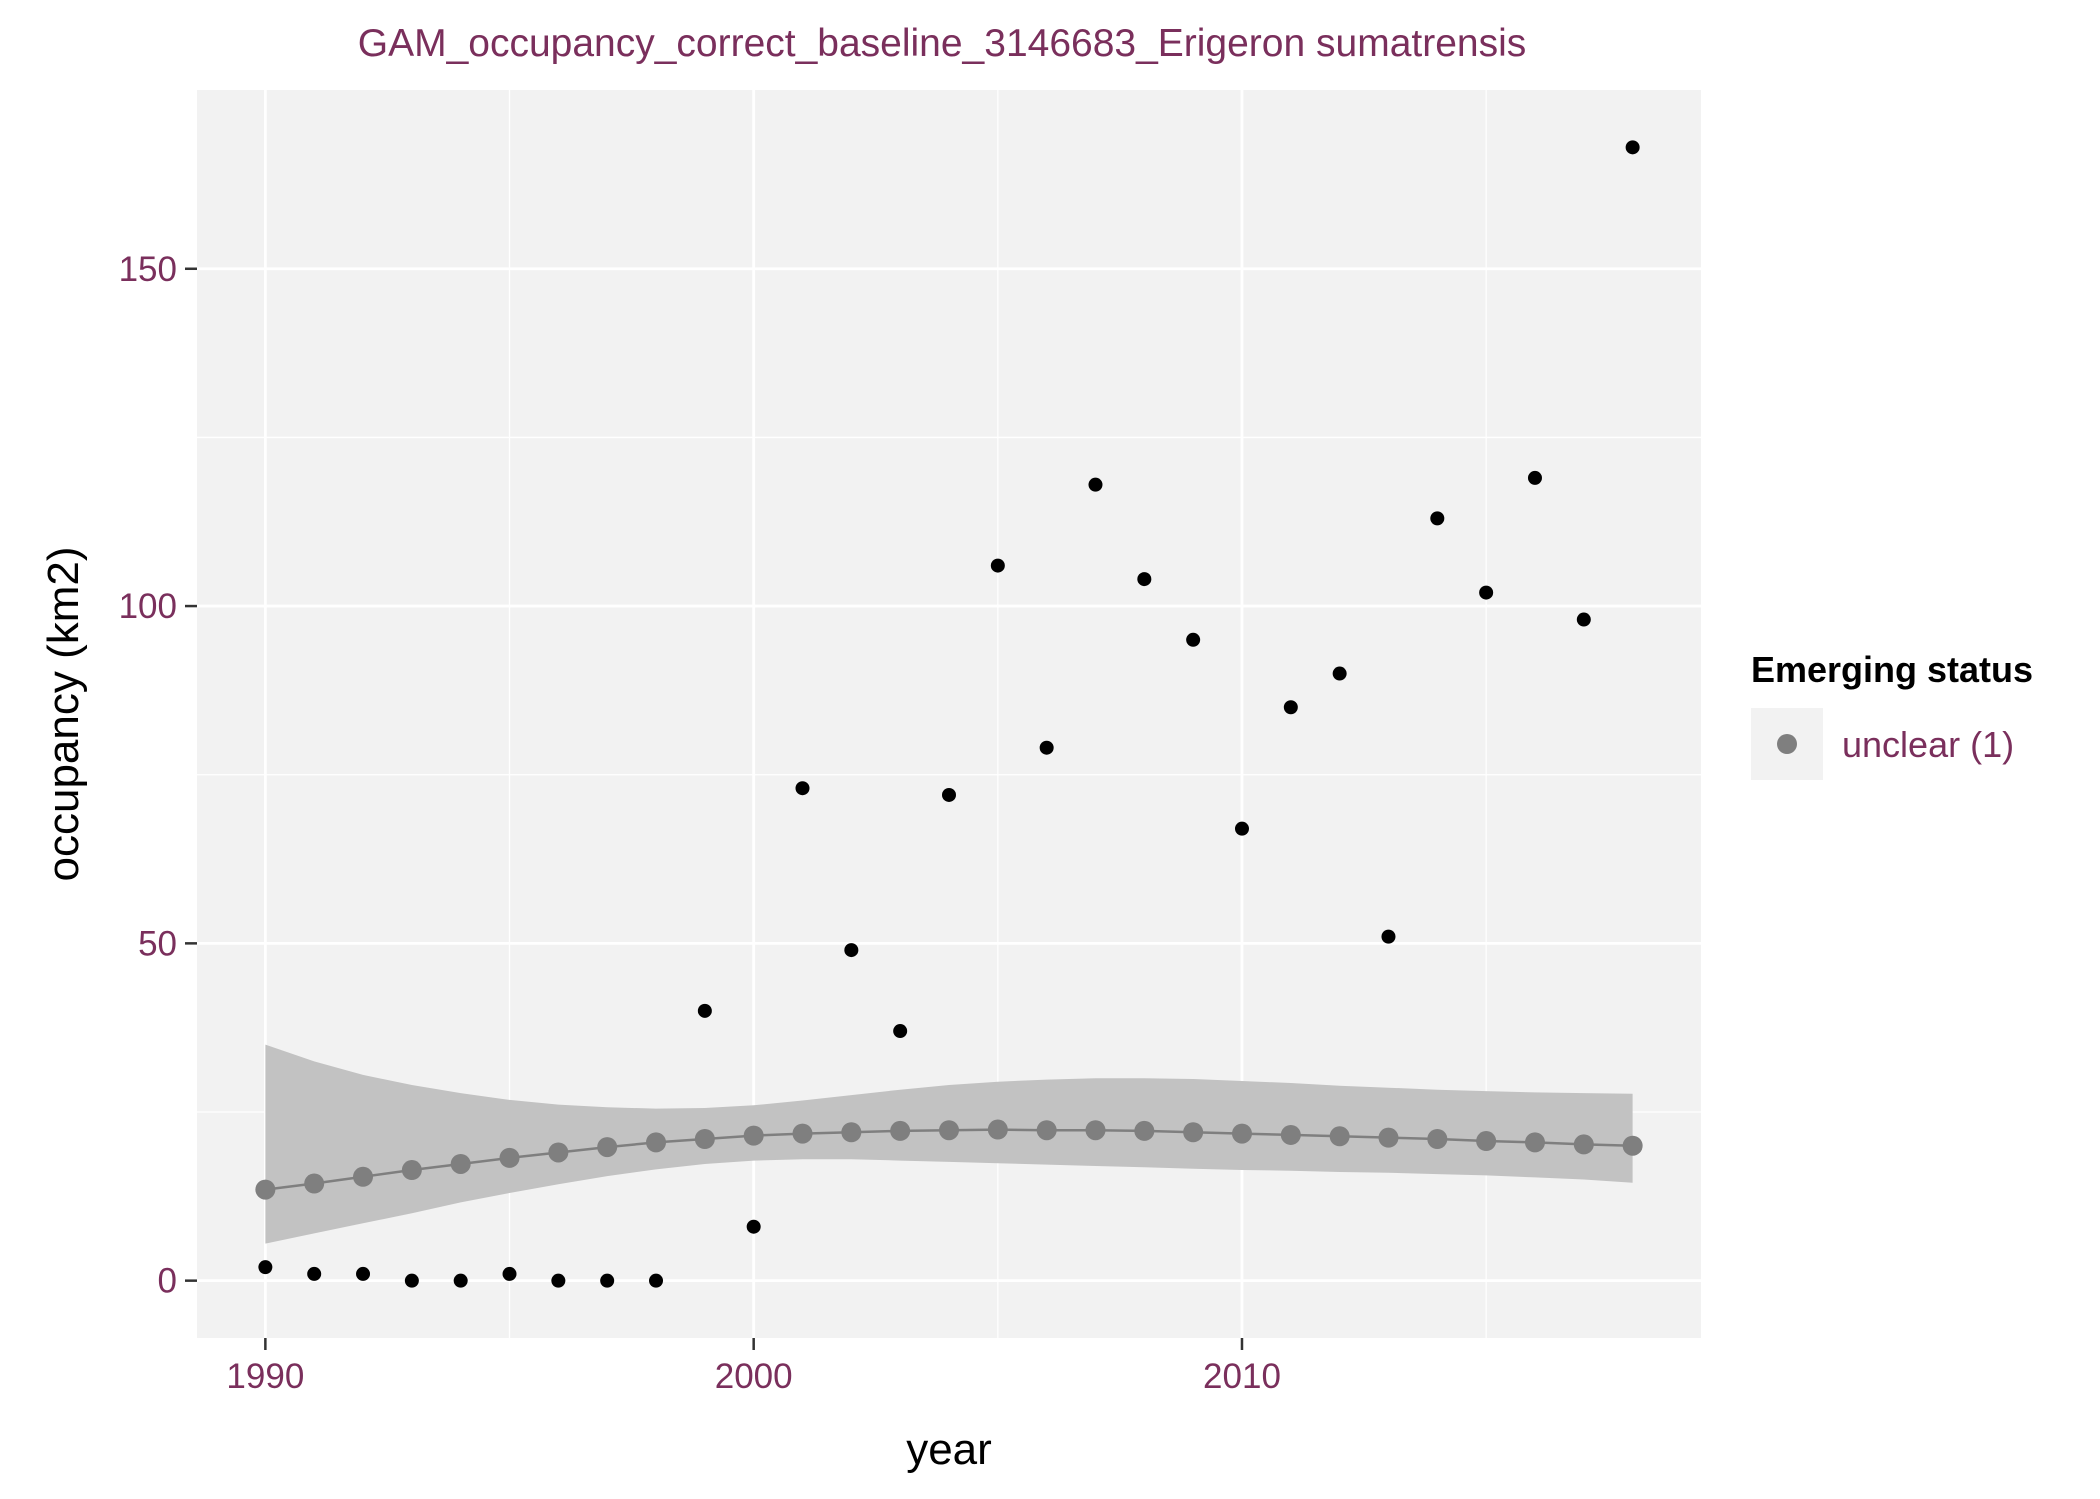 This screenshot has height=1499, width=2100. Describe the element at coordinates (148, 269) in the screenshot. I see `y-tick-label: 150` at that location.